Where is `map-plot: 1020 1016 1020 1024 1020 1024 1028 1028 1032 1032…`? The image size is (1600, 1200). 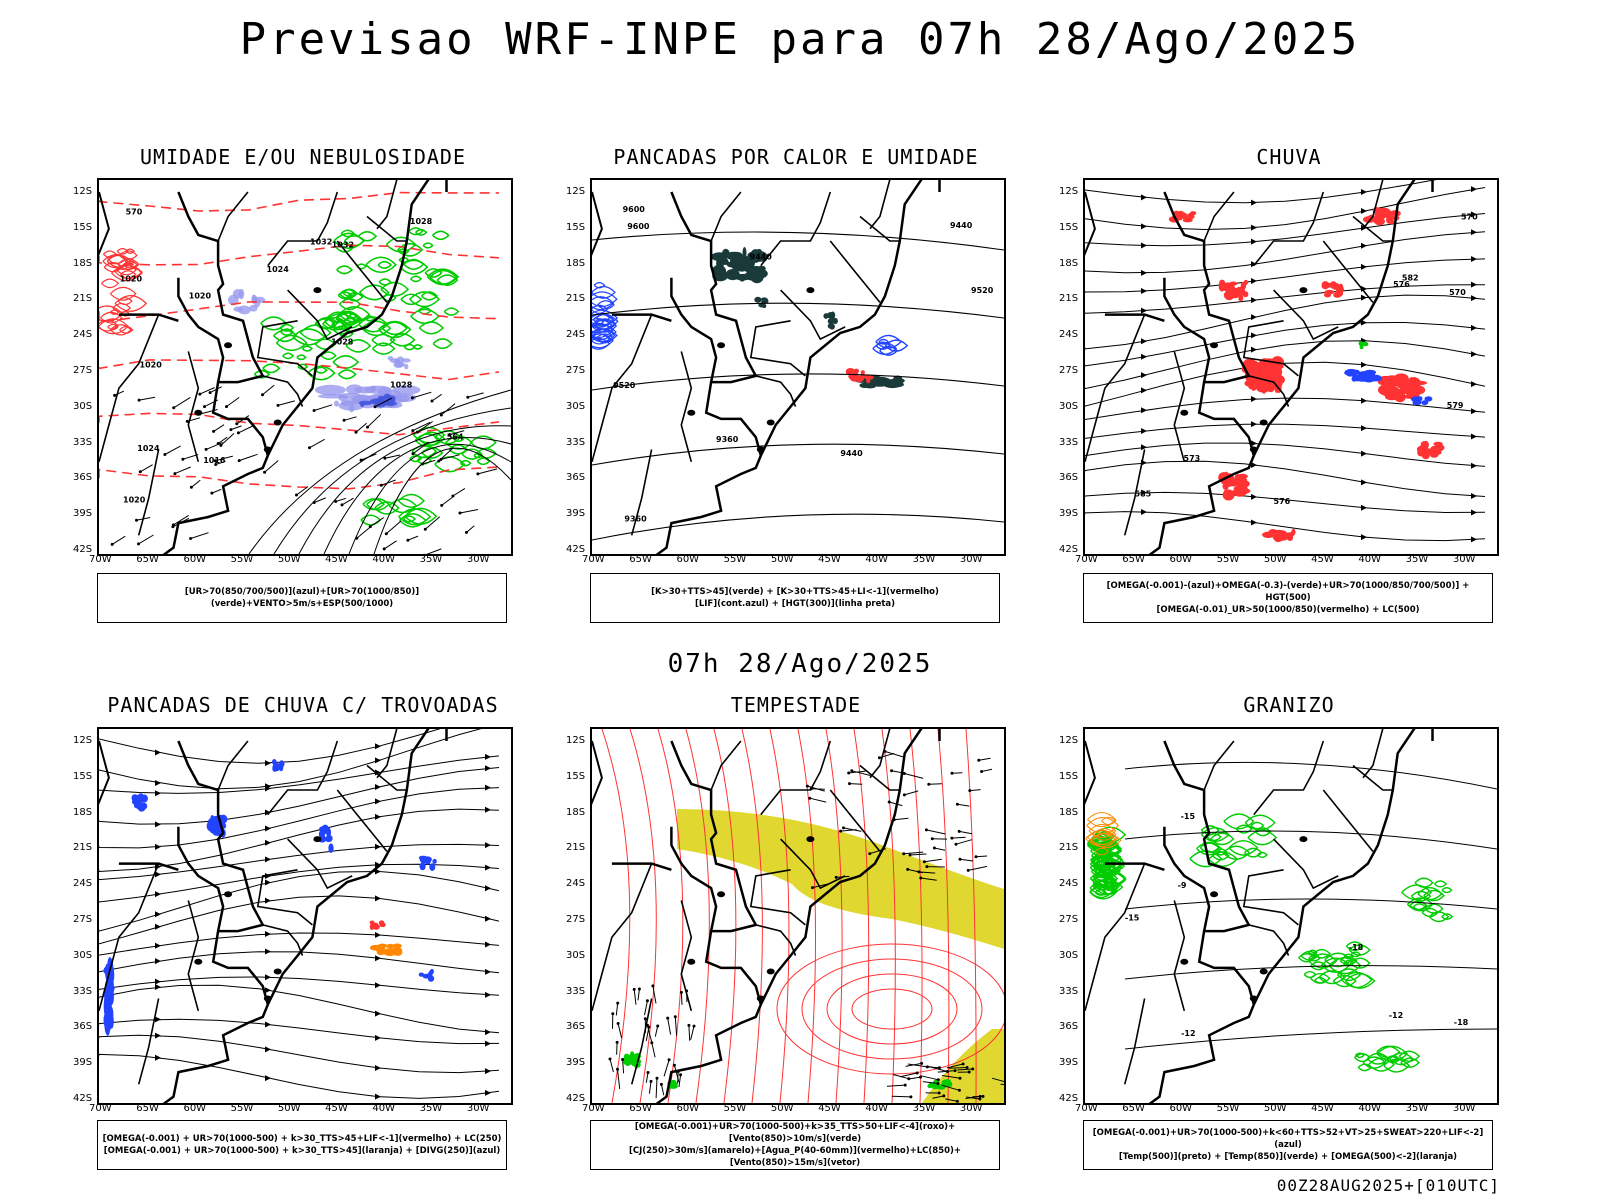 map-plot: 1020 1016 1020 1024 1020 1024 1028 1028 1032 1032… is located at coordinates (305, 367).